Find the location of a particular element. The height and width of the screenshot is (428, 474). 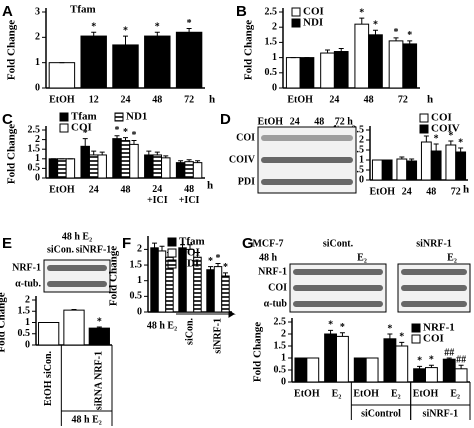

blot-lane-label: 48 is located at coordinates (319, 121).